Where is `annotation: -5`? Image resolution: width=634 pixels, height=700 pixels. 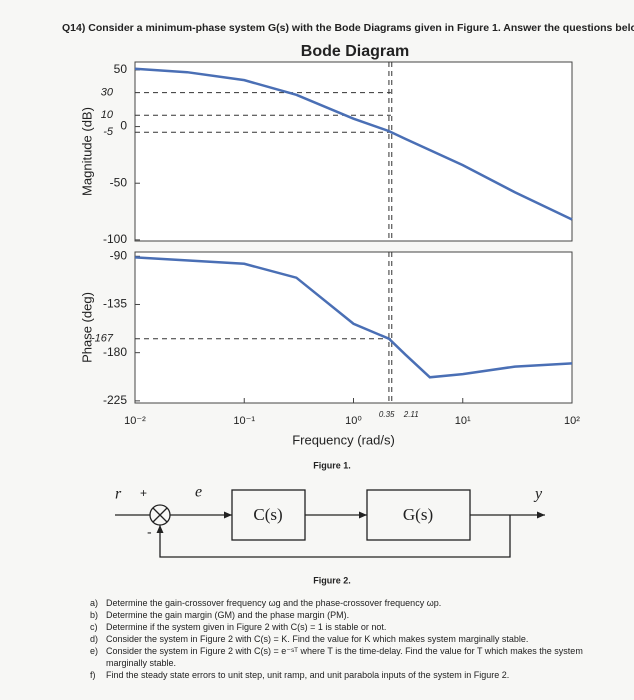 annotation: -5 is located at coordinates (108, 132).